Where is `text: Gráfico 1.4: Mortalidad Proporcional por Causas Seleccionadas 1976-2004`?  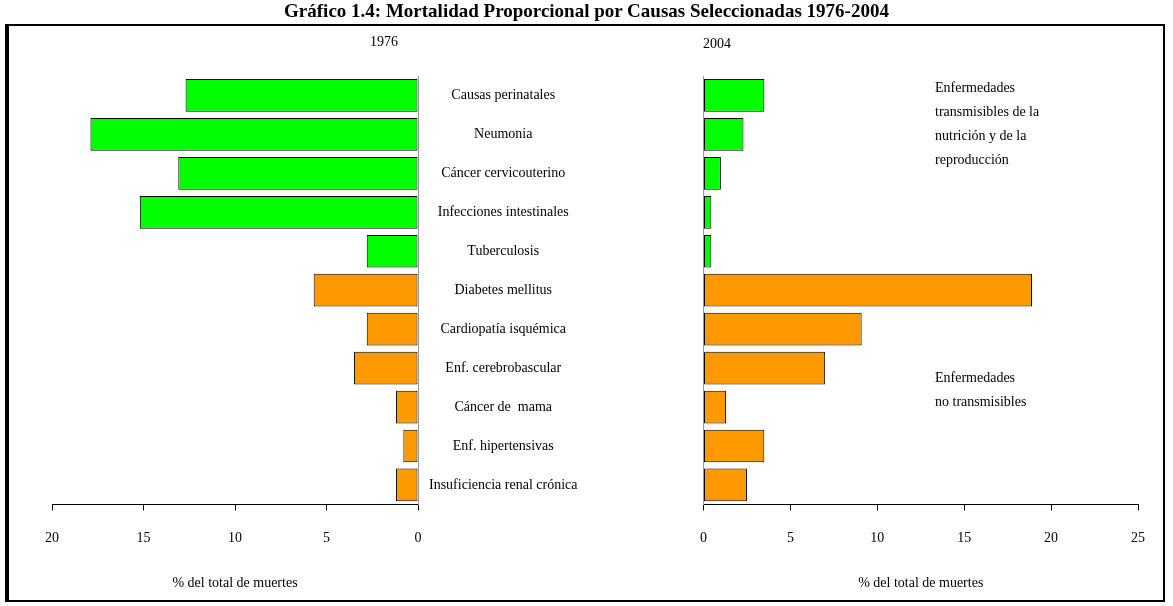 text: Gráfico 1.4: Mortalidad Proporcional por Causas Seleccionadas 1976-2004 is located at coordinates (586, 11).